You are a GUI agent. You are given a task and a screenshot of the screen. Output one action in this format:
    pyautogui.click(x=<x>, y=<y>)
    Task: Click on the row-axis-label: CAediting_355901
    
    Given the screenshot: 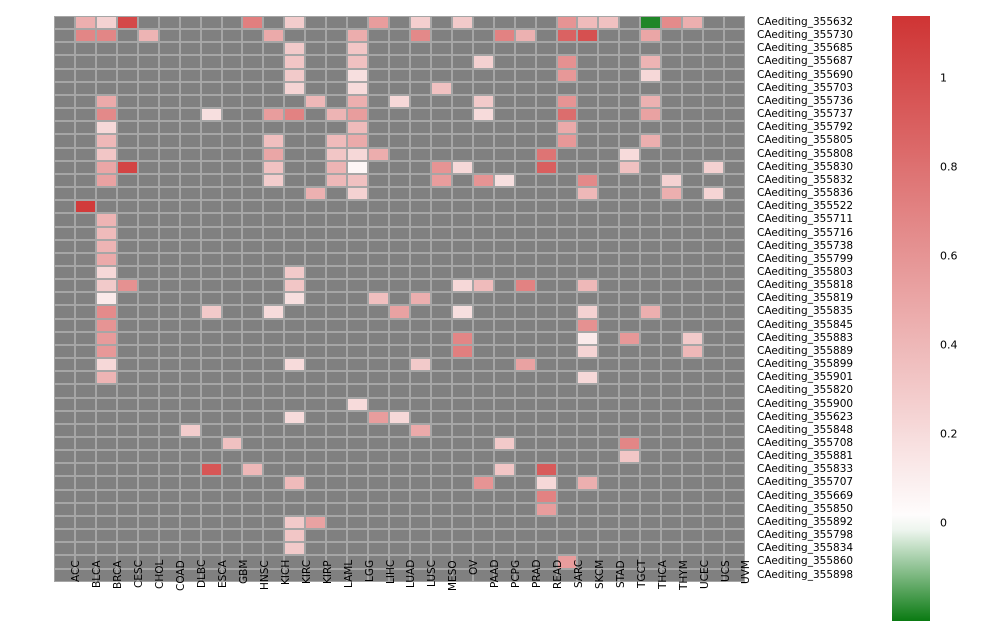 What is the action you would take?
    pyautogui.click(x=805, y=377)
    